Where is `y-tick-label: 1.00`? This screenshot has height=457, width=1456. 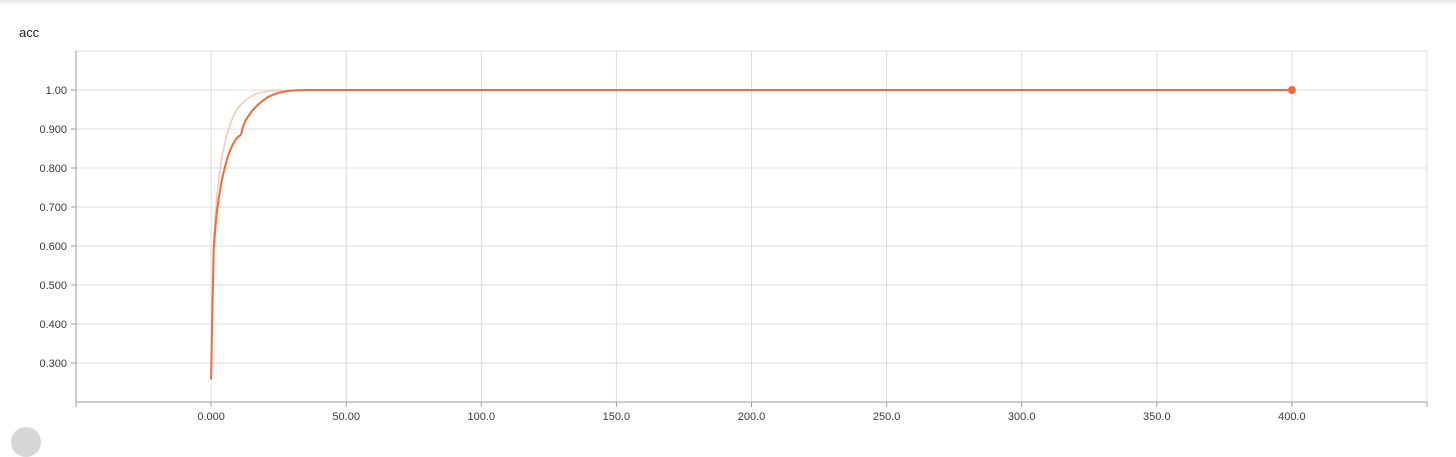
y-tick-label: 1.00 is located at coordinates (56, 91).